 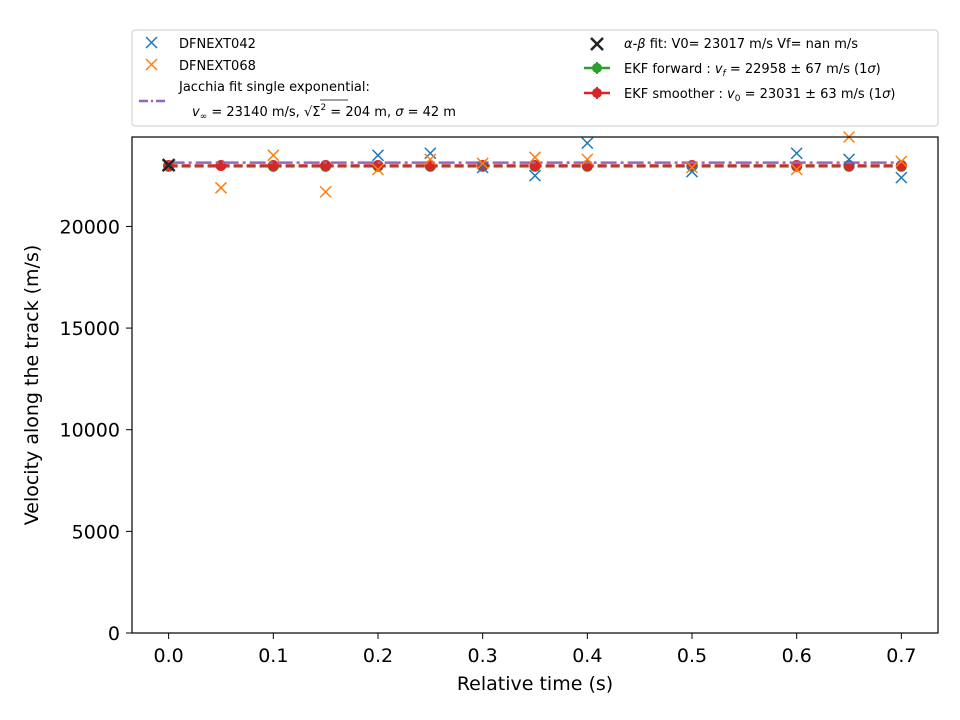 I want to click on x-tick-label: 0.7, so click(x=901, y=656).